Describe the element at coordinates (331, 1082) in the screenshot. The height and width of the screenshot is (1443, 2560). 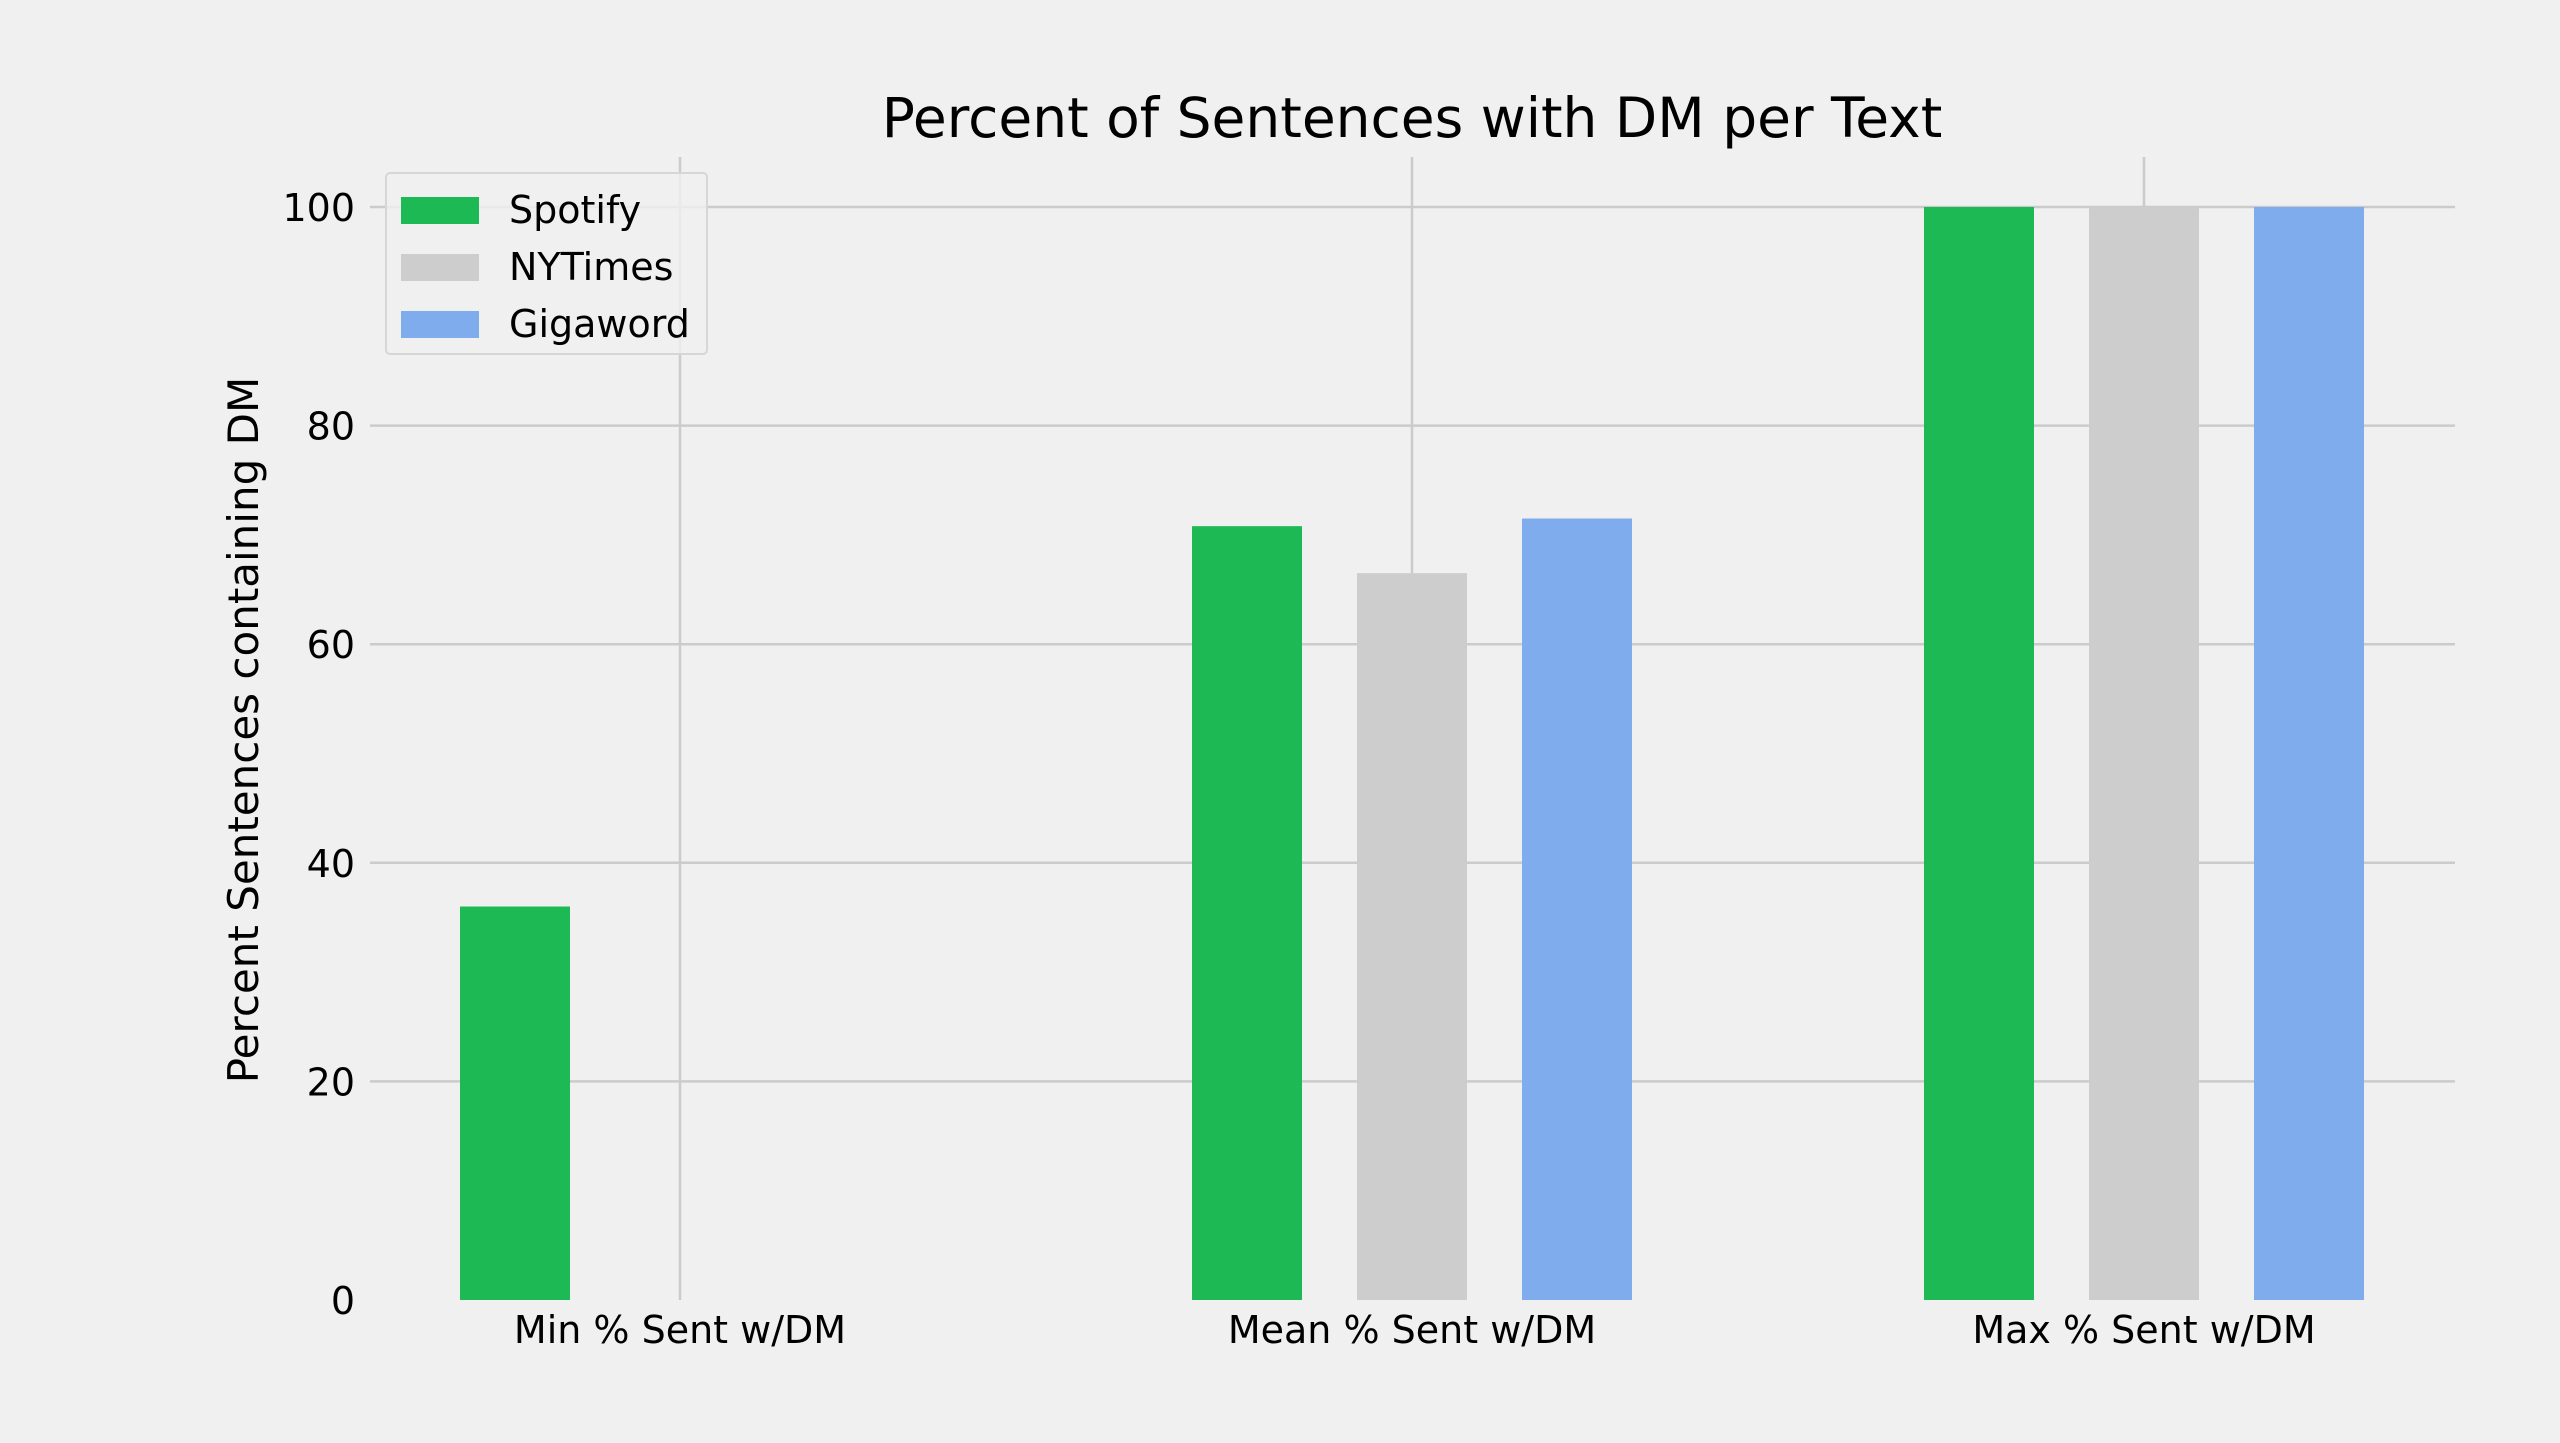
I see `y-tick-label: 20` at that location.